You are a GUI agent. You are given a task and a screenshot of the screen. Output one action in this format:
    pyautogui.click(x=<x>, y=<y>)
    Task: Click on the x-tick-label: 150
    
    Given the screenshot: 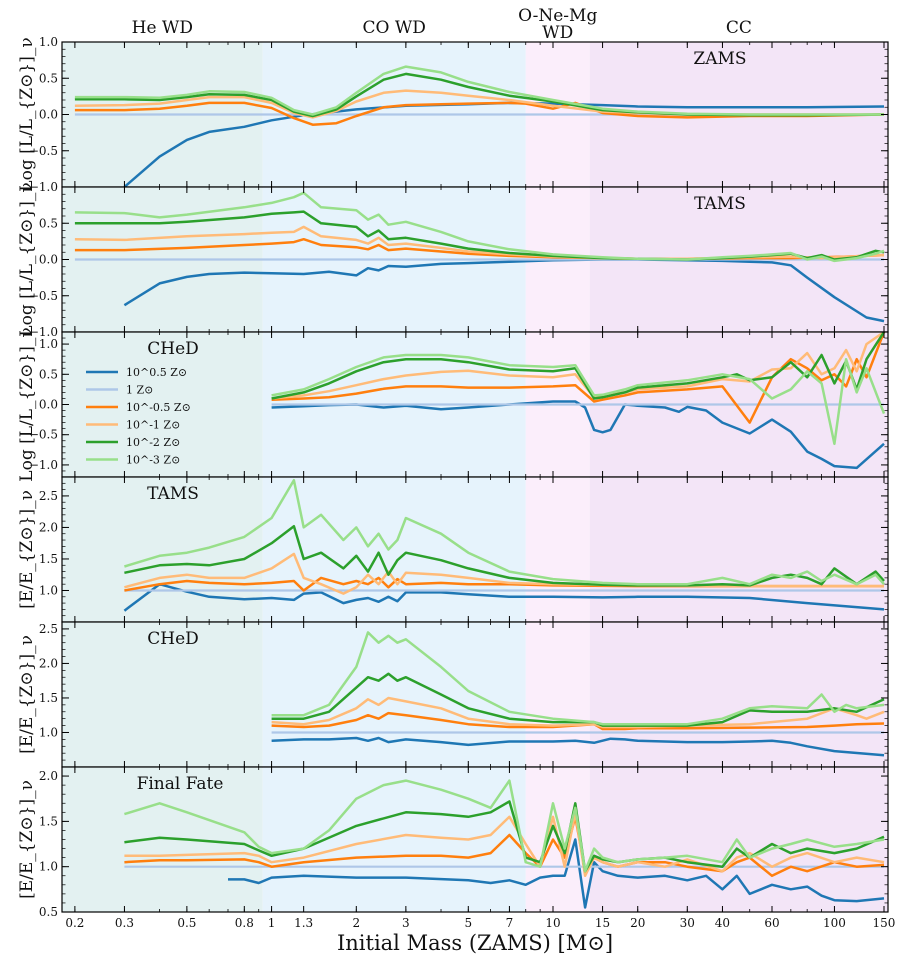 What is the action you would take?
    pyautogui.click(x=884, y=923)
    